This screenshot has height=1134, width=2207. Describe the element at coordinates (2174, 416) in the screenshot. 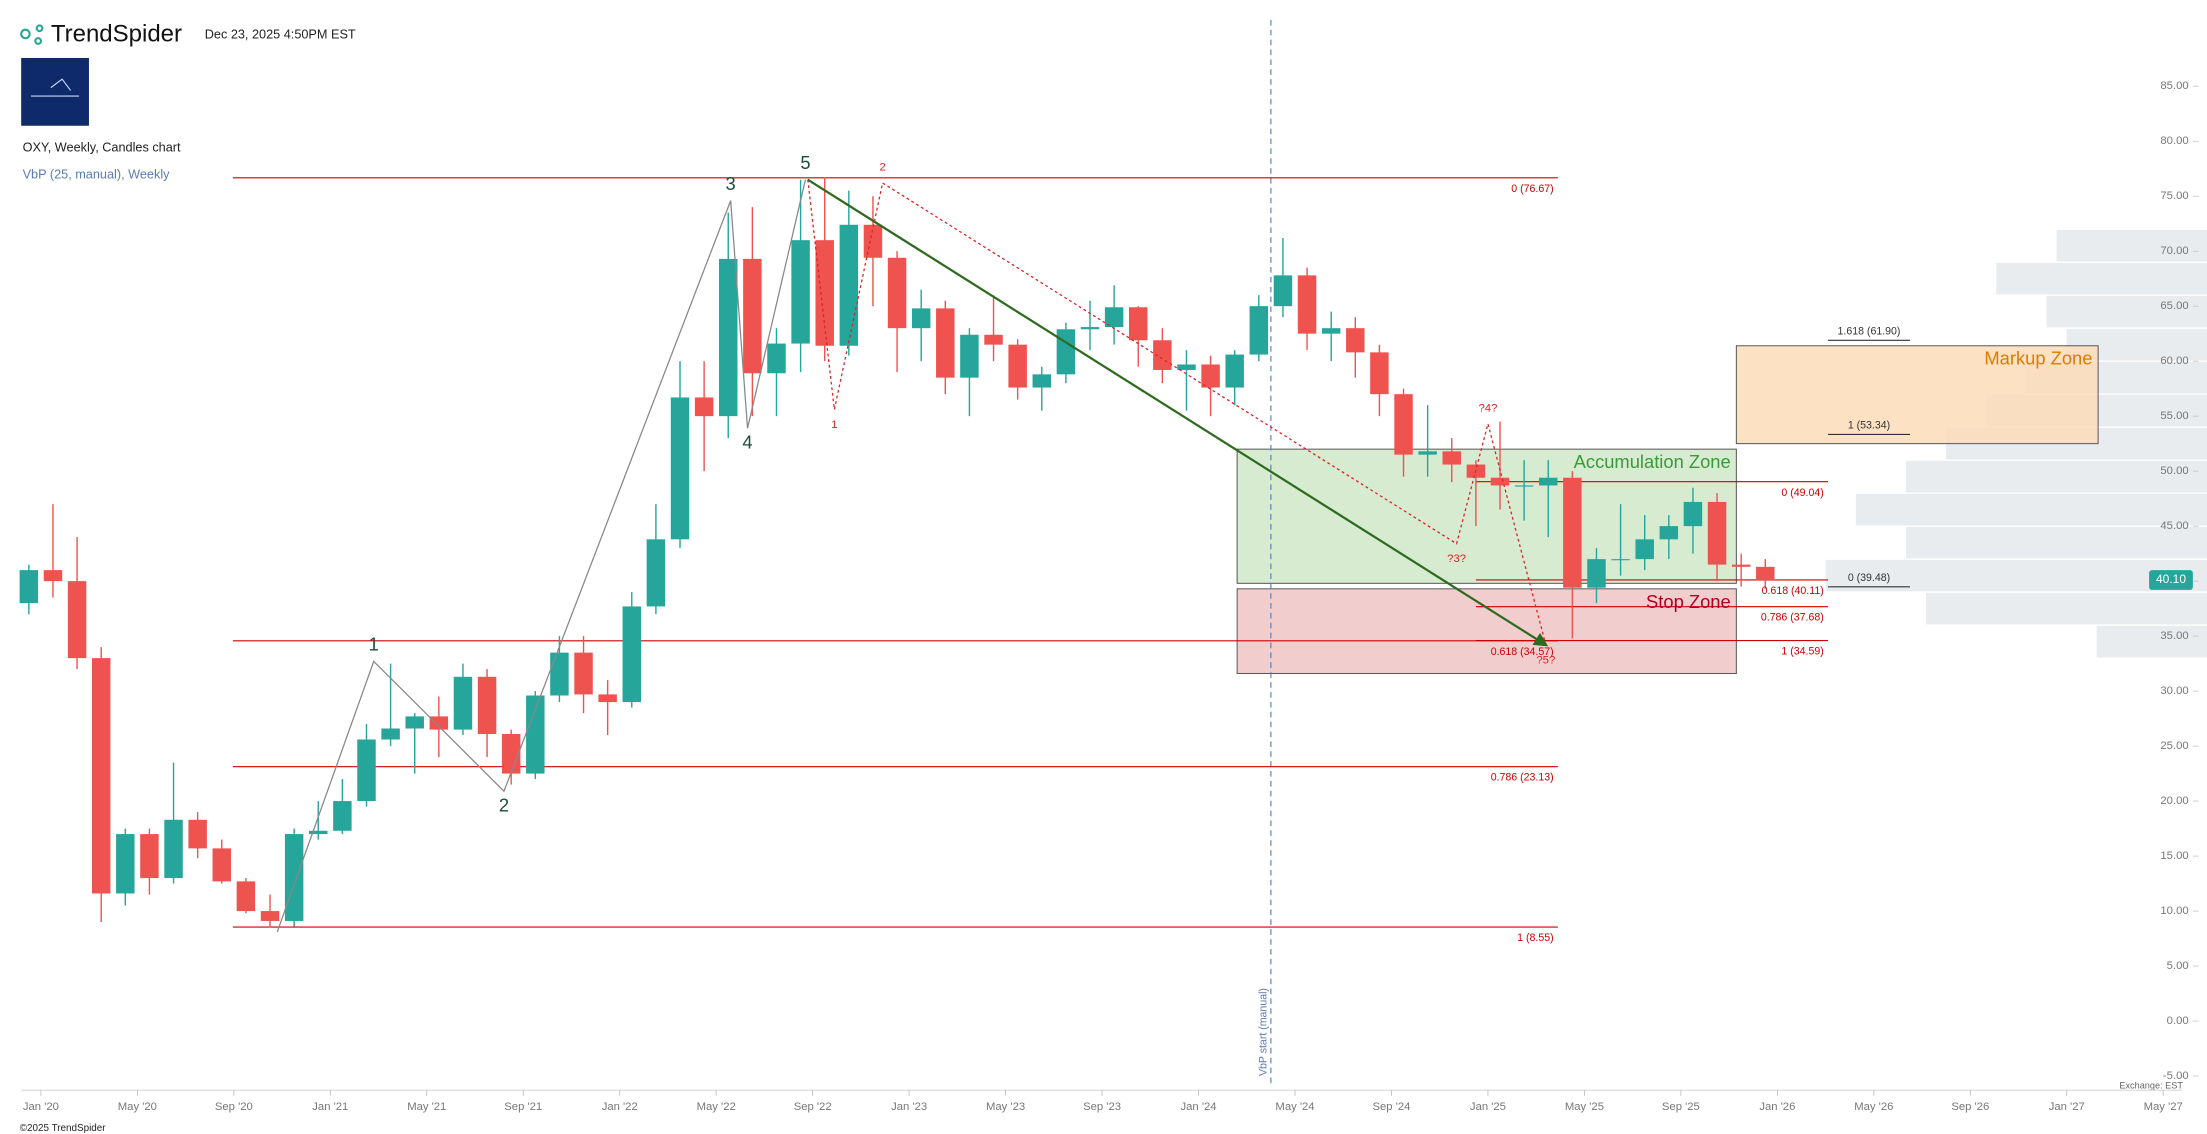

I see `y-tick-label: 55.00` at that location.